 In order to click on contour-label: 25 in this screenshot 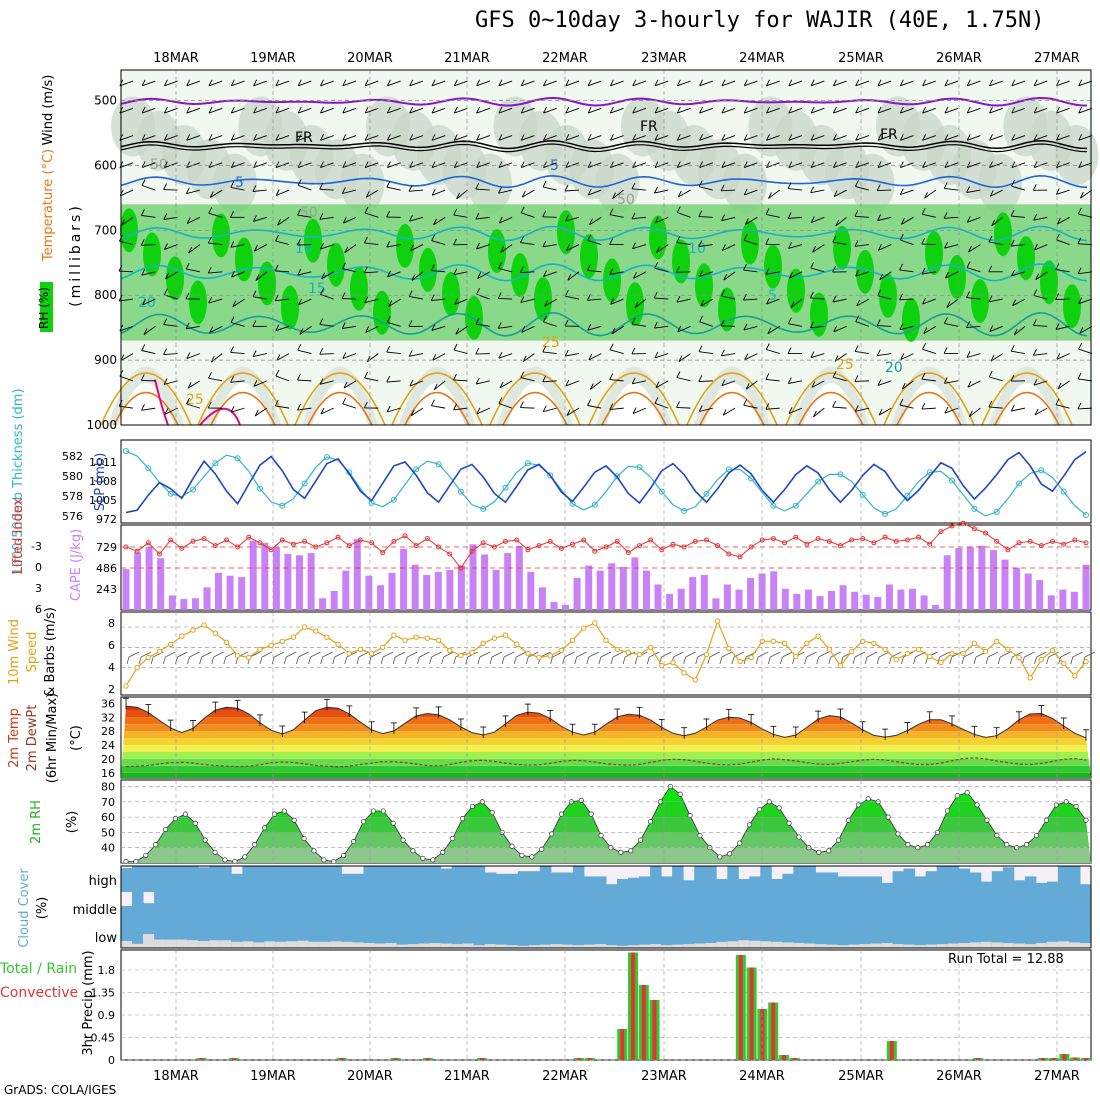, I will do `click(551, 343)`.